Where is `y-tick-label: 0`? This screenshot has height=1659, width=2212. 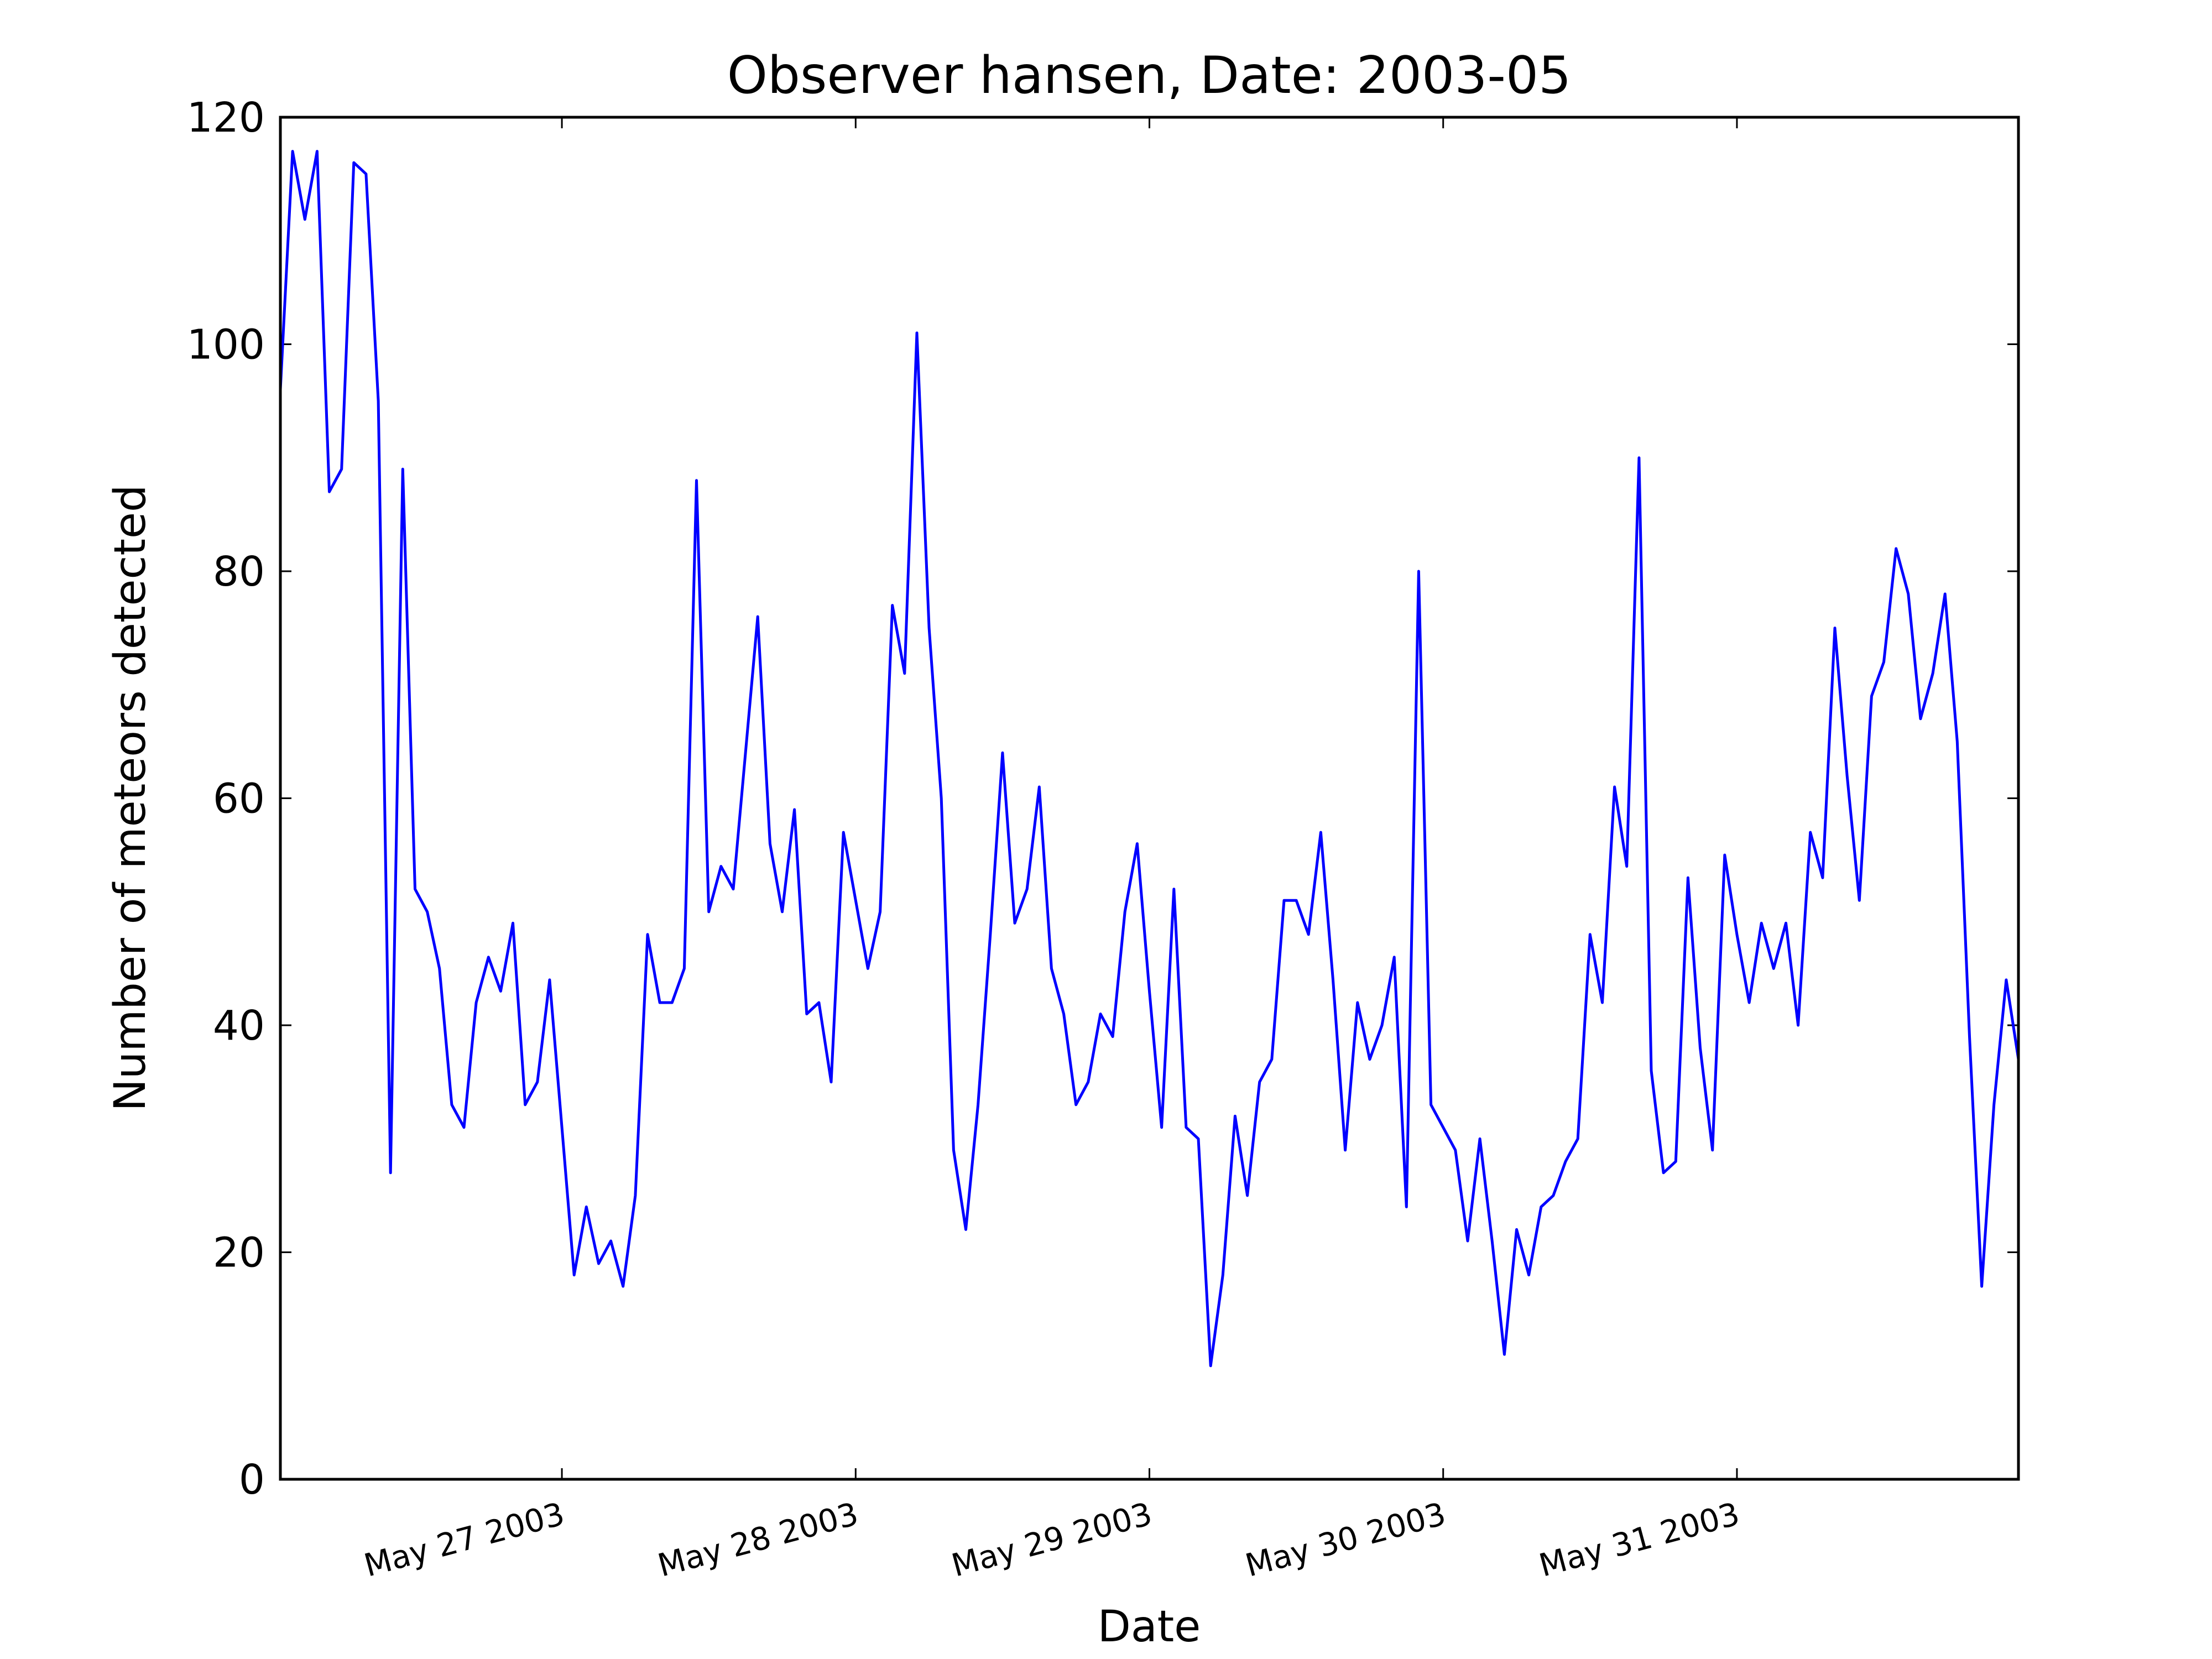
y-tick-label: 0 is located at coordinates (252, 1480).